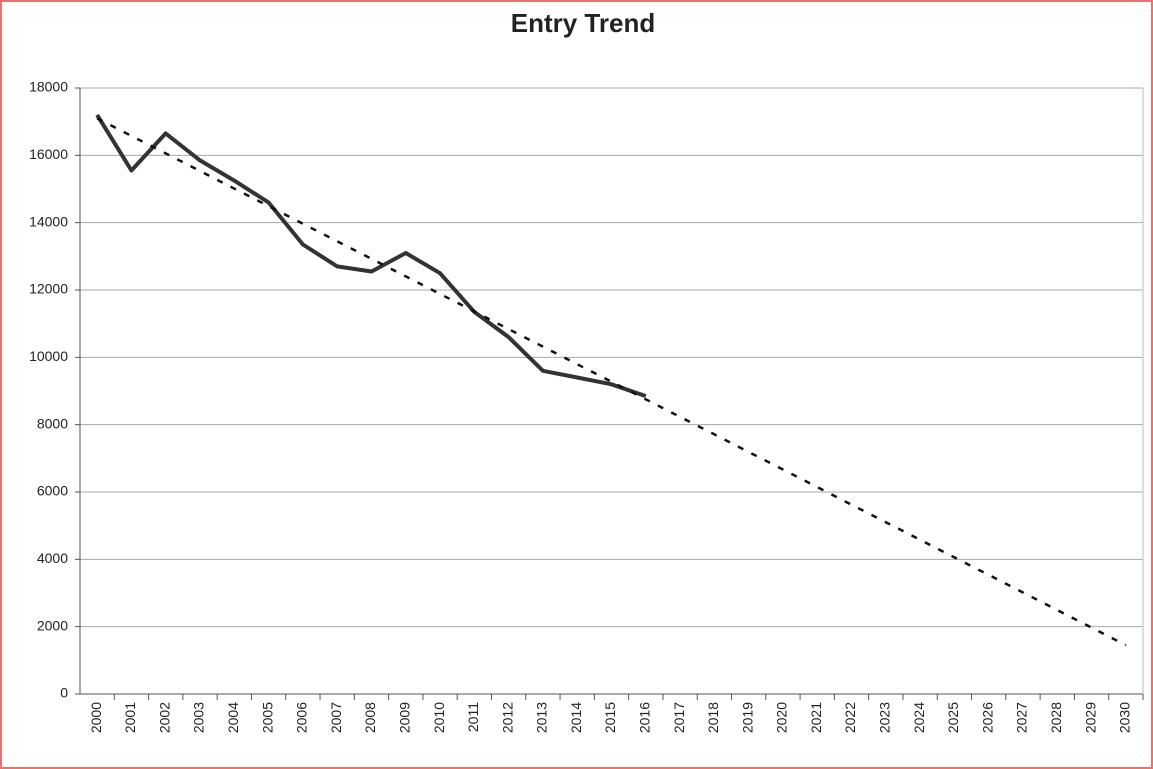 The image size is (1153, 769). I want to click on x-tick-label: 2025, so click(953, 717).